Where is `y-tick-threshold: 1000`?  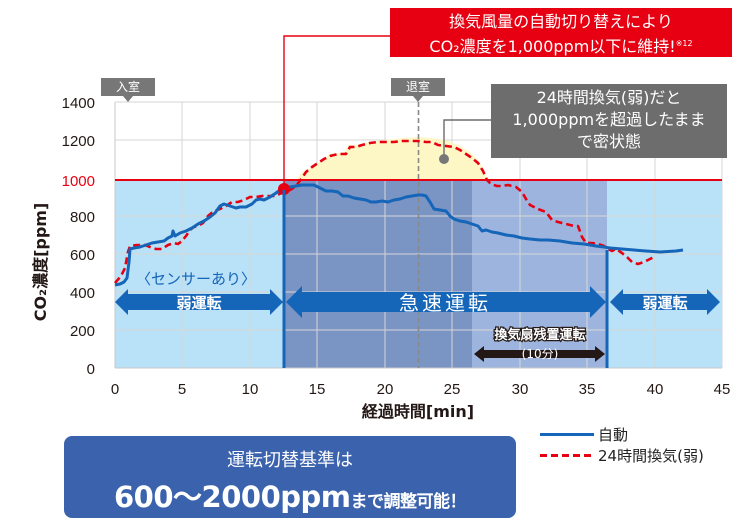 y-tick-threshold: 1000 is located at coordinates (78, 181).